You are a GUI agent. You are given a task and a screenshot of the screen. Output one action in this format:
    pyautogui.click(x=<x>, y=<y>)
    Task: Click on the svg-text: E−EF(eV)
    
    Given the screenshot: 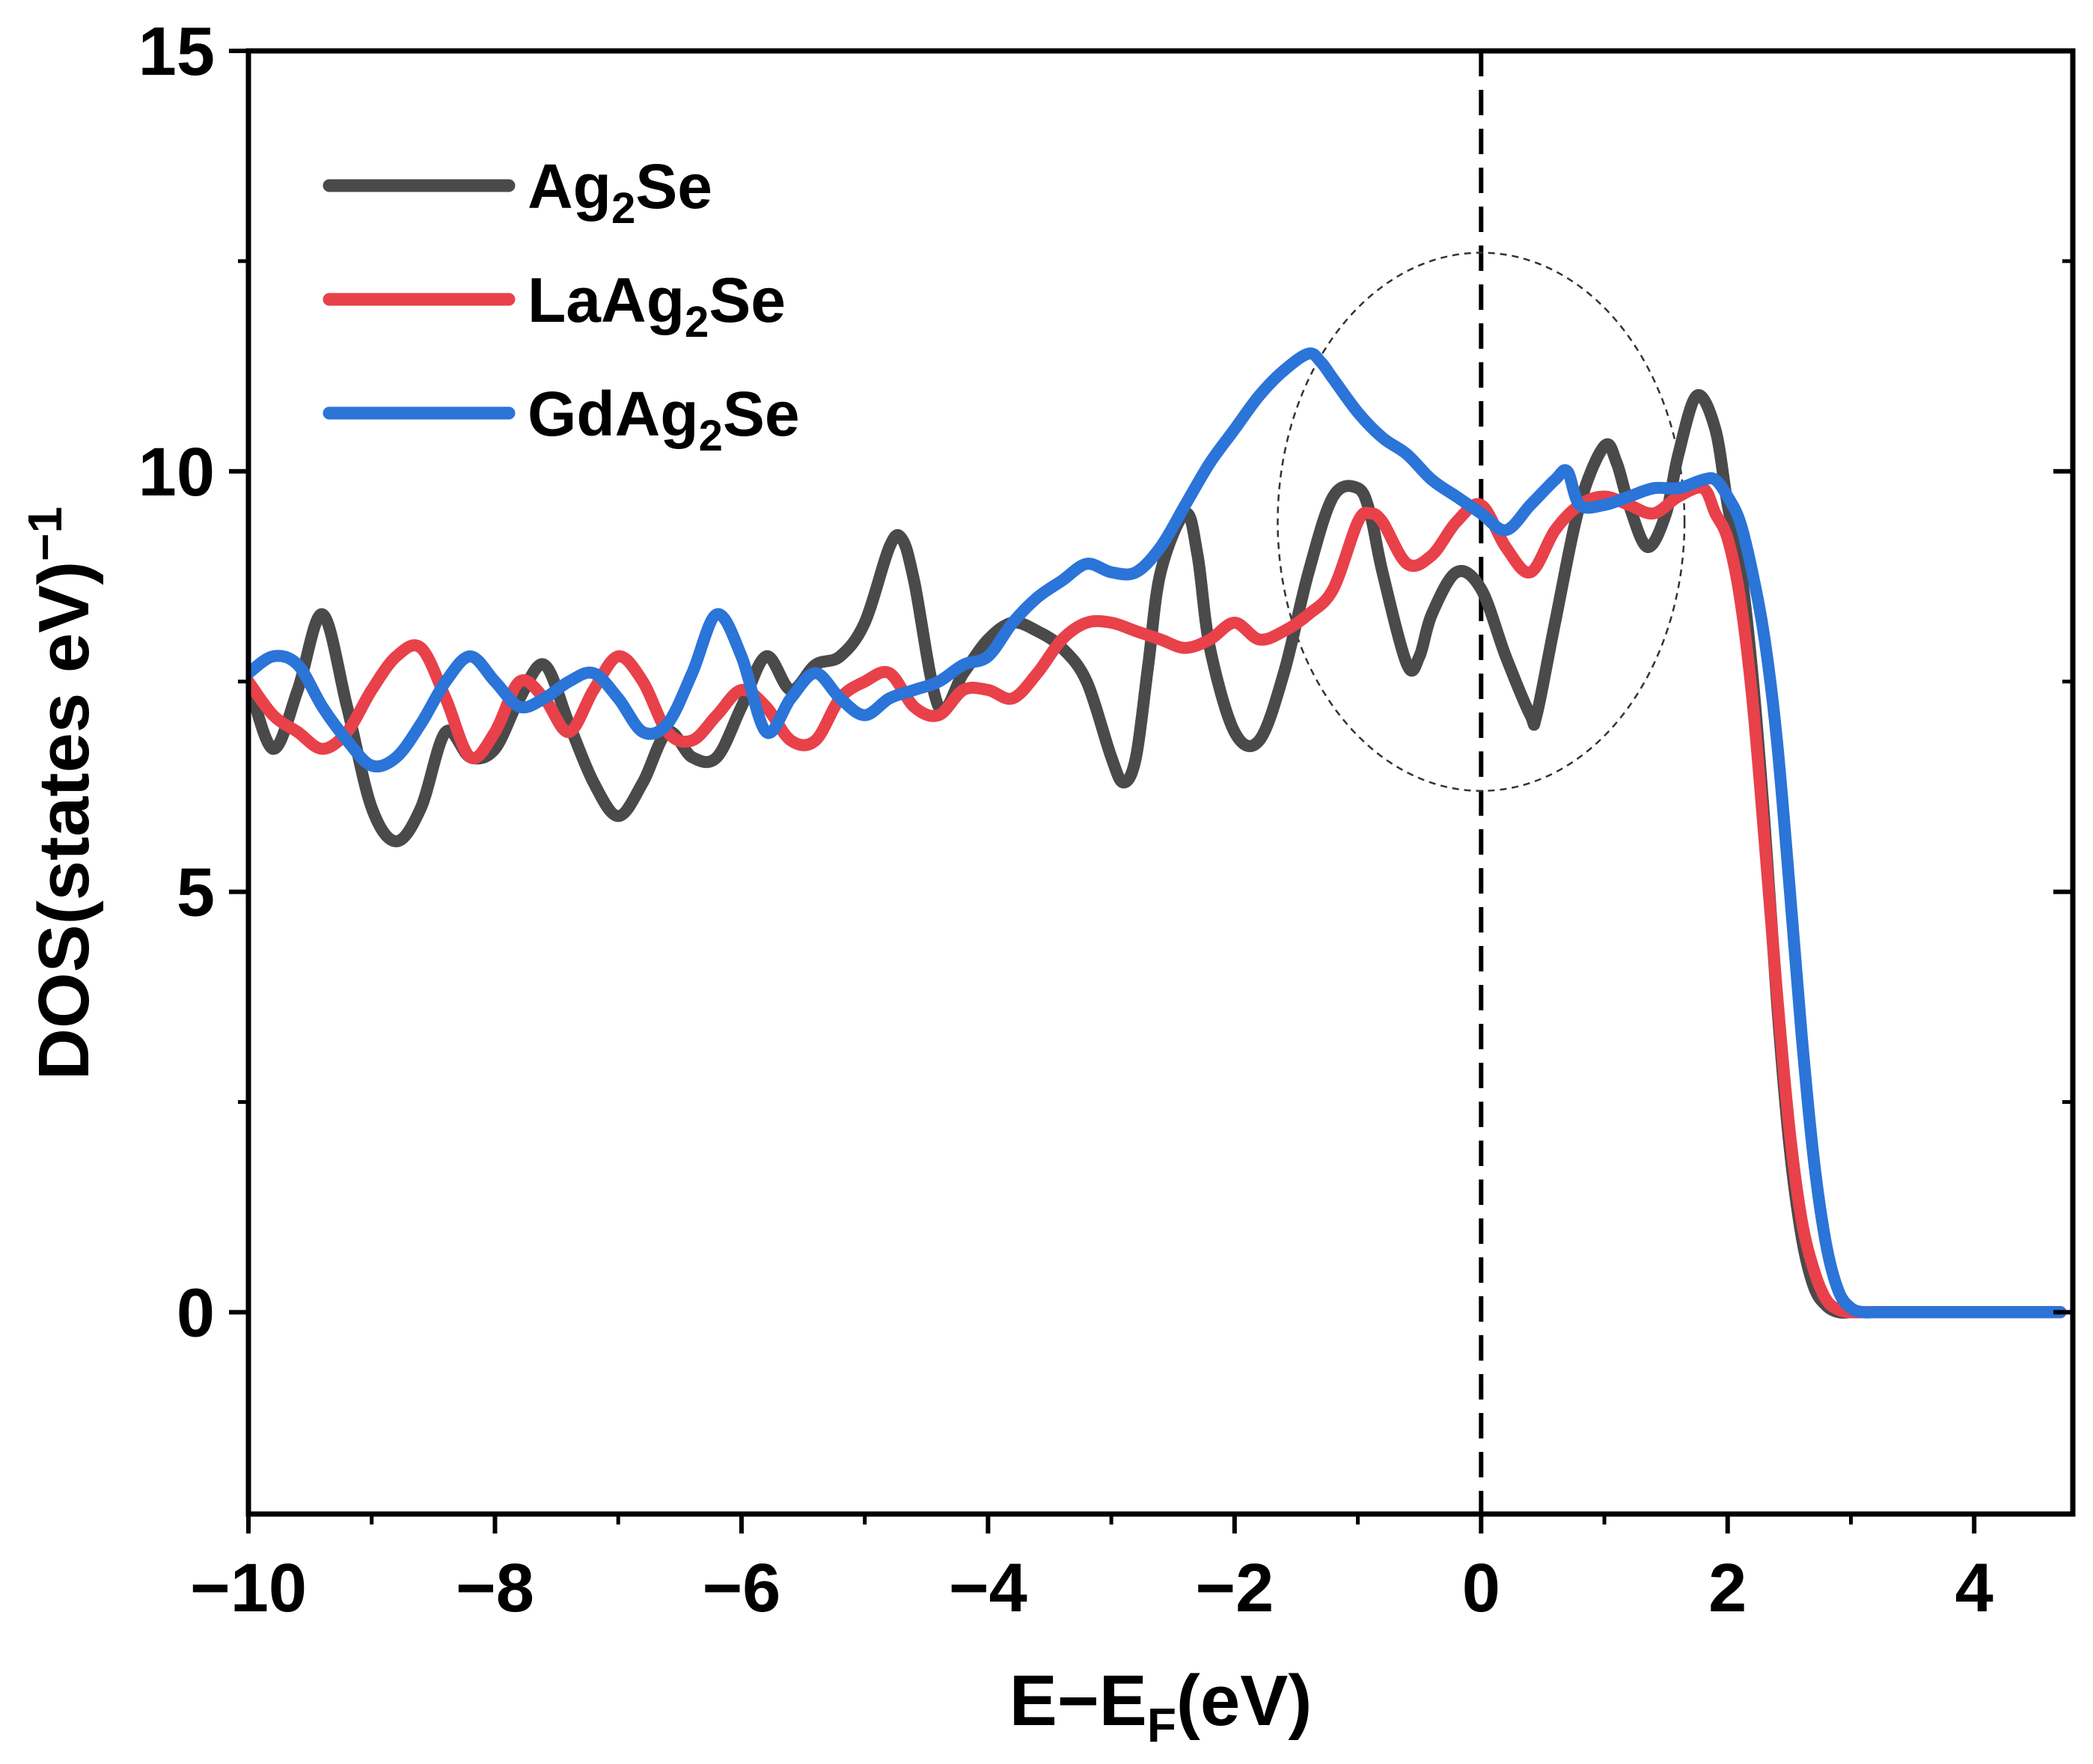 What is the action you would take?
    pyautogui.click(x=1161, y=1706)
    